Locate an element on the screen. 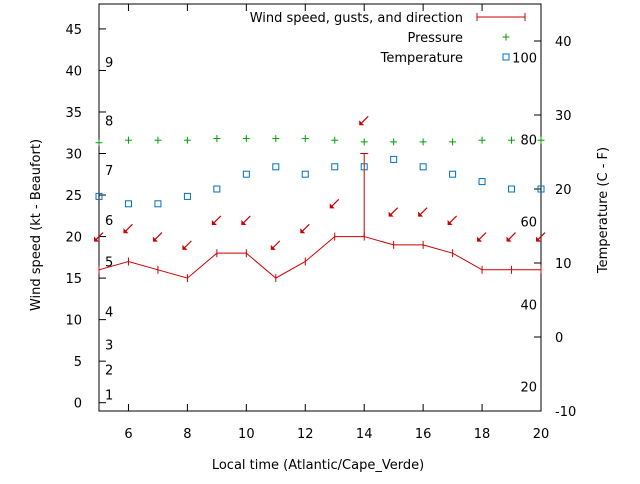 This screenshot has width=640, height=484. beaufort-label: 6 is located at coordinates (109, 221).